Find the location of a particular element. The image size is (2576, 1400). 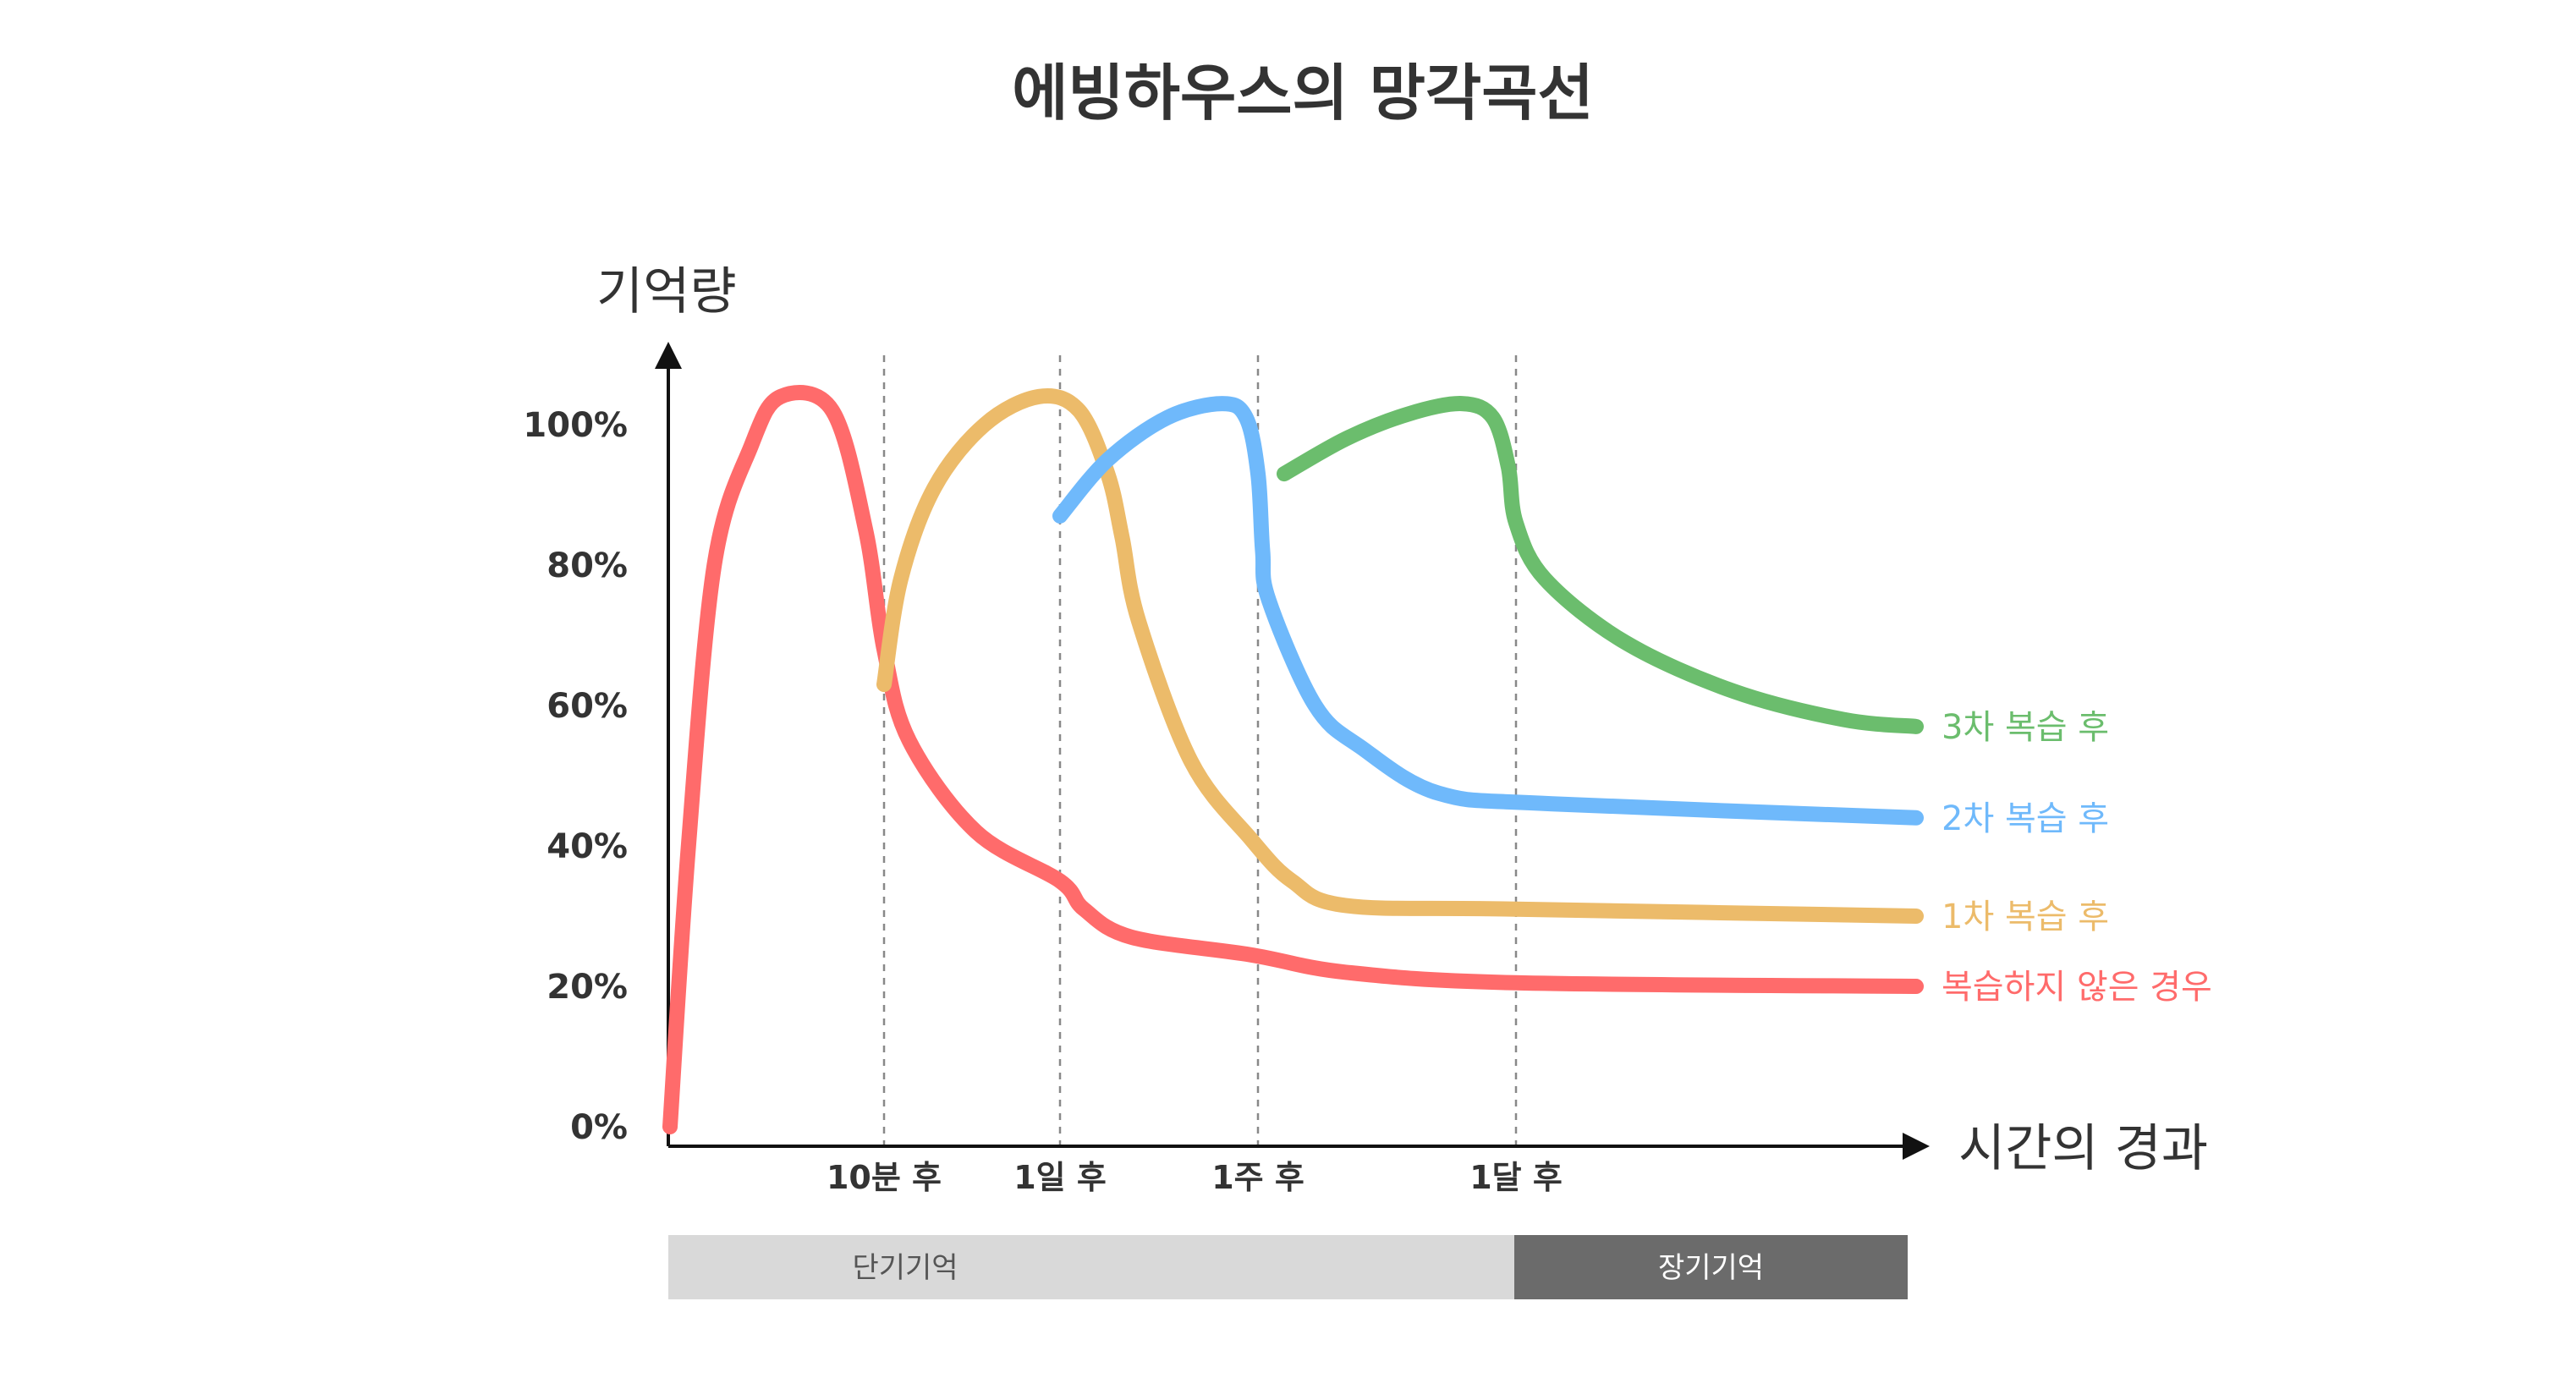

y-tick-label: 0% is located at coordinates (599, 1127).